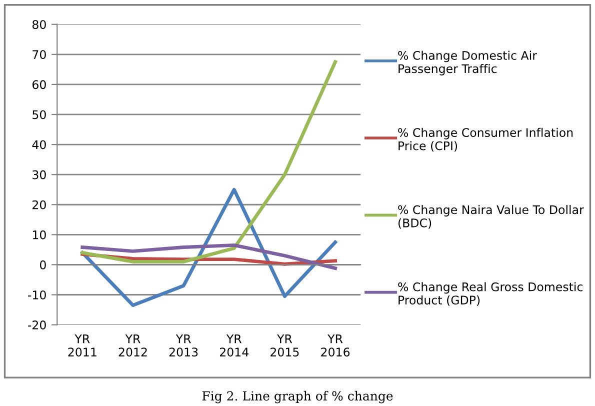 The image size is (595, 406). Describe the element at coordinates (467, 63) in the screenshot. I see `legend-label: % Change Domestic Air Passenger Traffic` at that location.